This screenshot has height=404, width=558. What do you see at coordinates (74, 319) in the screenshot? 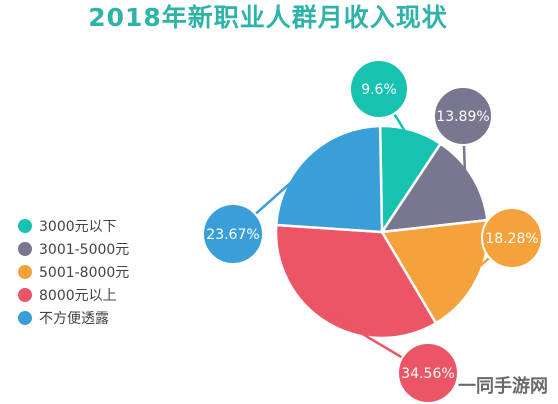
I see `legend-label: 不方便透露` at bounding box center [74, 319].